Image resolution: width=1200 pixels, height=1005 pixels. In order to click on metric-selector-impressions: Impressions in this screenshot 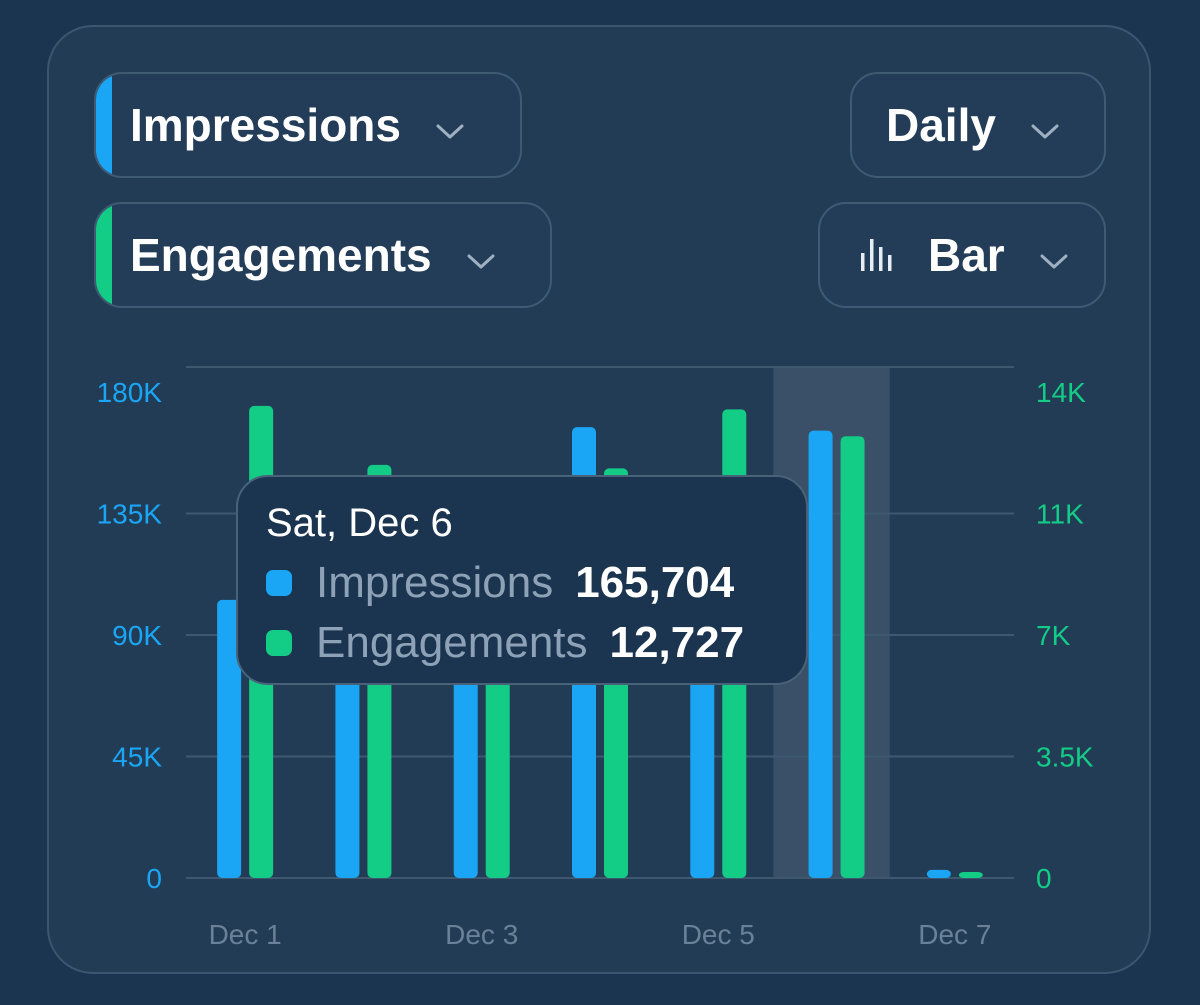, I will do `click(308, 125)`.